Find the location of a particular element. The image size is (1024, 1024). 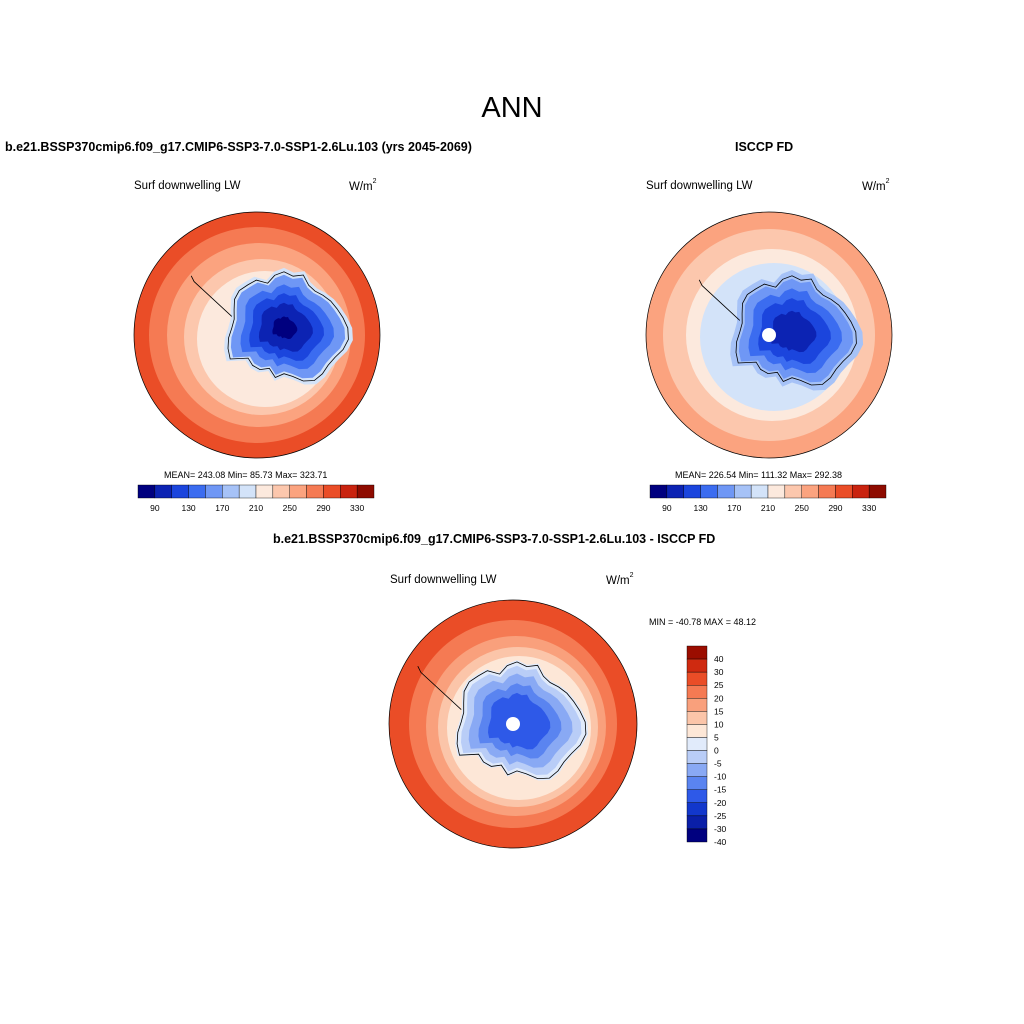

model-variable-label: Surf downwelling LW is located at coordinates (187, 186).